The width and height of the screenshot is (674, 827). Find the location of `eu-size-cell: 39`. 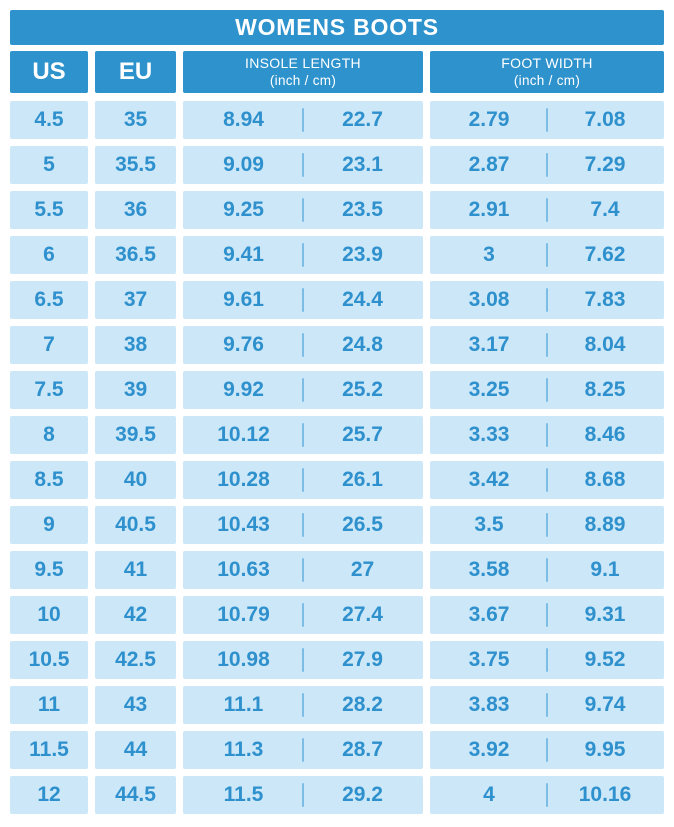

eu-size-cell: 39 is located at coordinates (135, 390).